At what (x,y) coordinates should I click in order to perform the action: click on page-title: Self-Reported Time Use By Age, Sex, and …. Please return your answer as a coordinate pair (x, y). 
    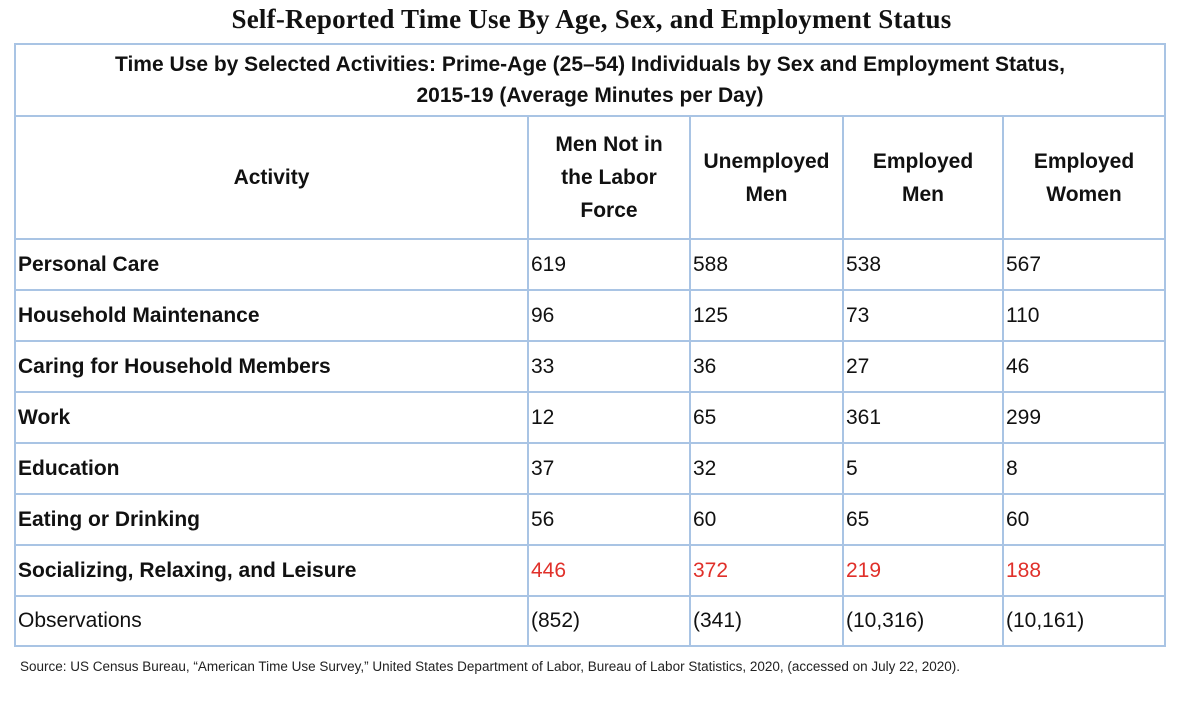
    Looking at the image, I should click on (591, 19).